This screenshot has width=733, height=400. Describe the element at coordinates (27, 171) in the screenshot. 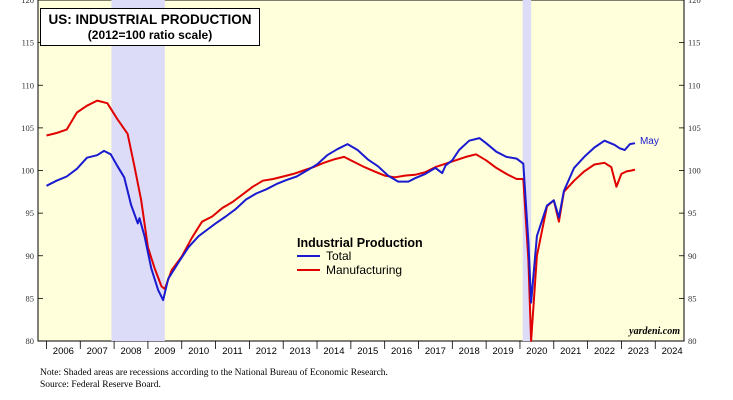

I see `y-tick-label-left: 100` at that location.